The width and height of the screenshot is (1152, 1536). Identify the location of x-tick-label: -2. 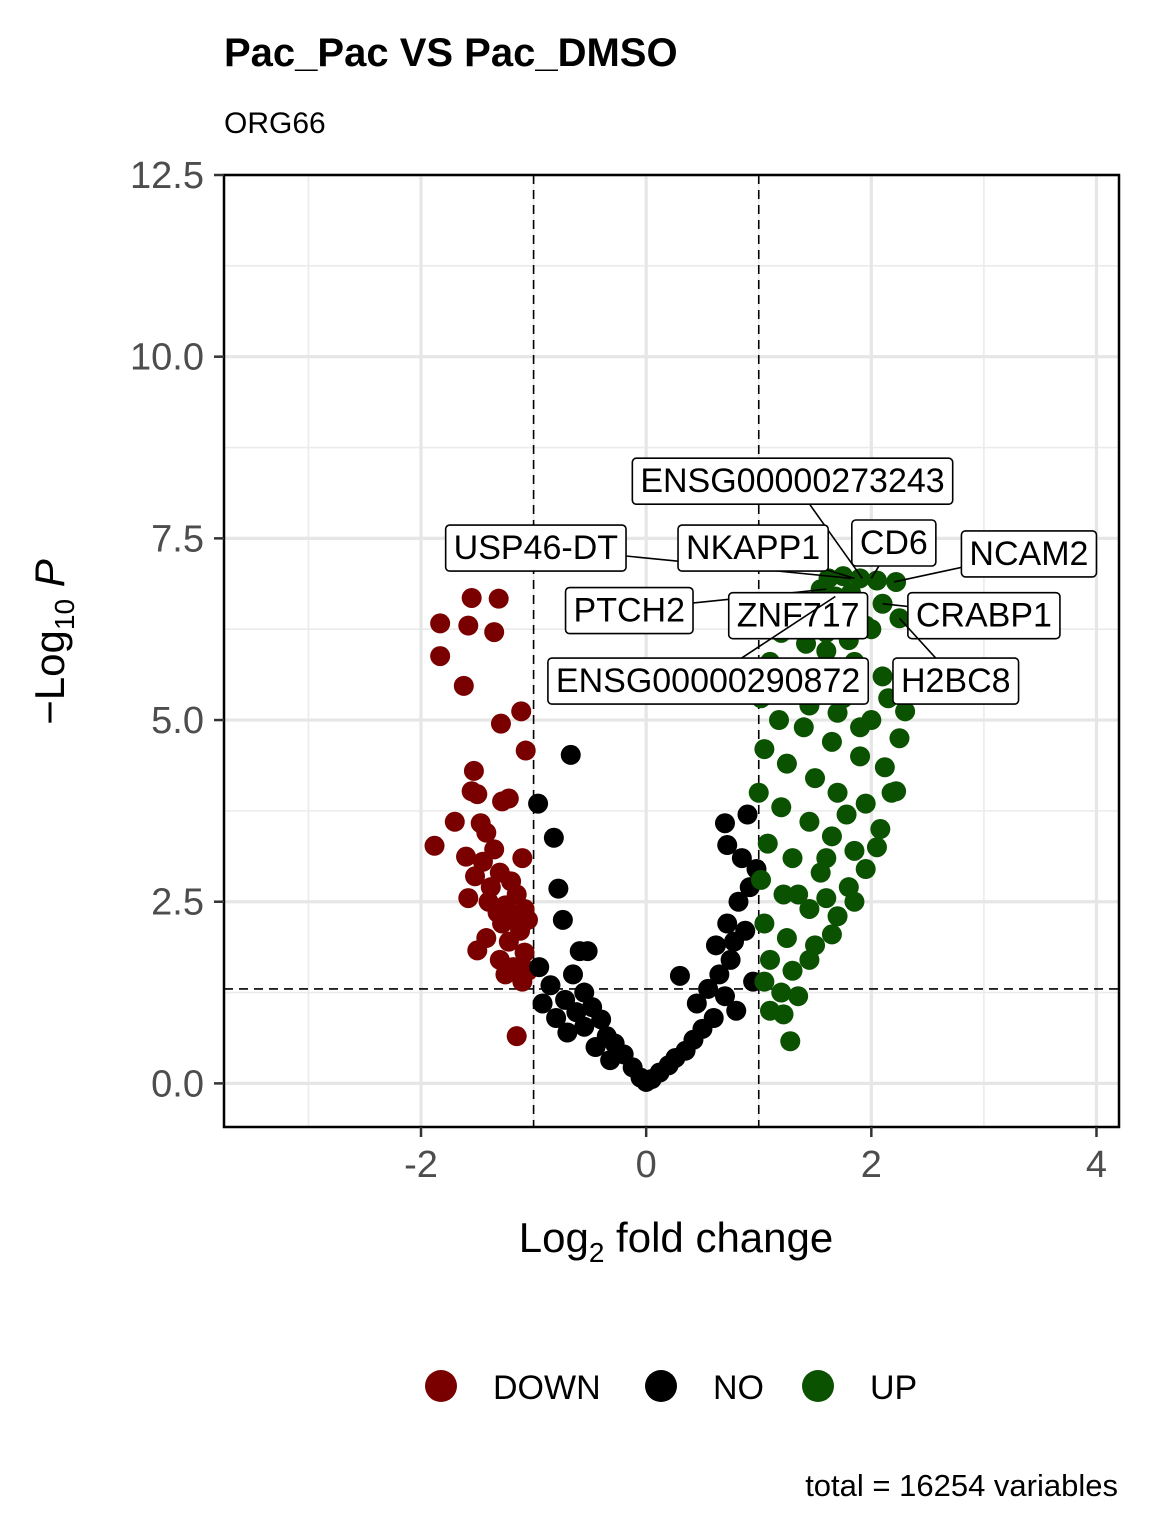
(421, 1165).